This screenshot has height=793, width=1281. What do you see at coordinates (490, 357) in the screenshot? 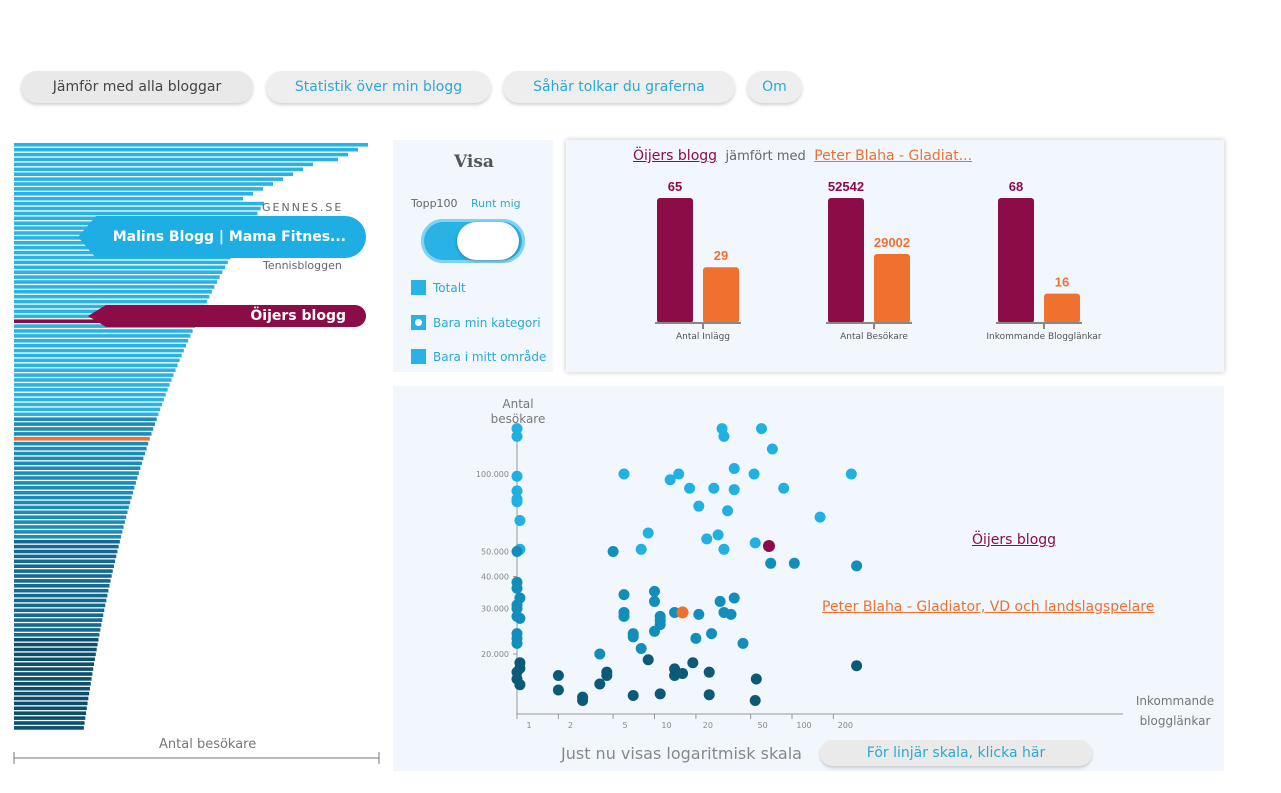
I see `mitt-omrade-label: Bara i mitt område` at bounding box center [490, 357].